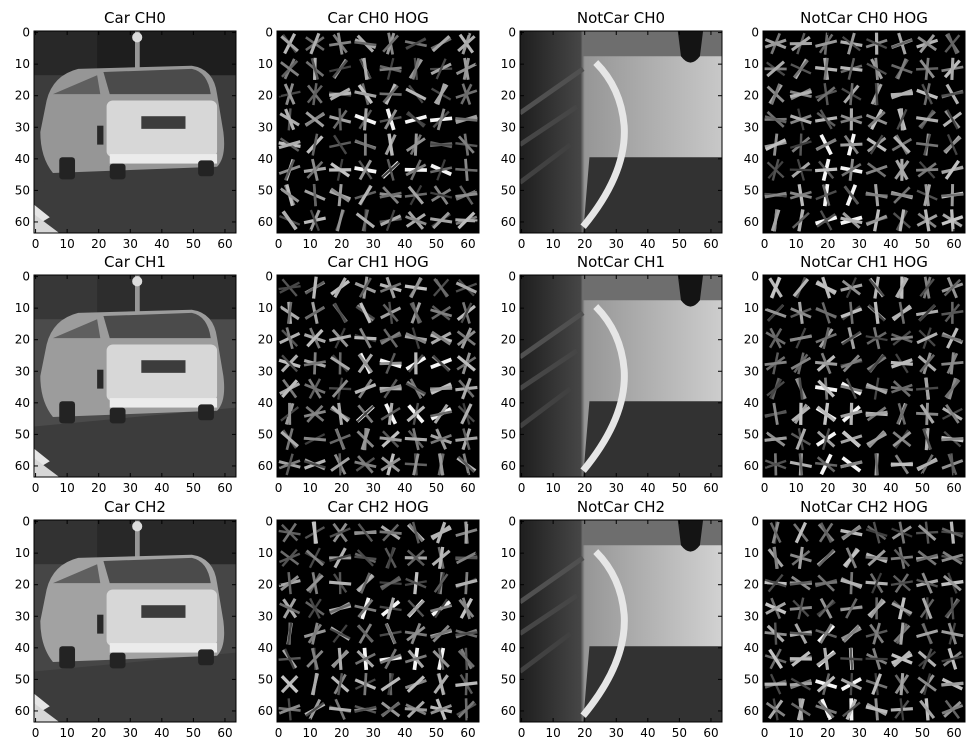 This screenshot has width=973, height=755. Describe the element at coordinates (864, 18) in the screenshot. I see `subplot-title: NotCar CH0 HOG` at that location.